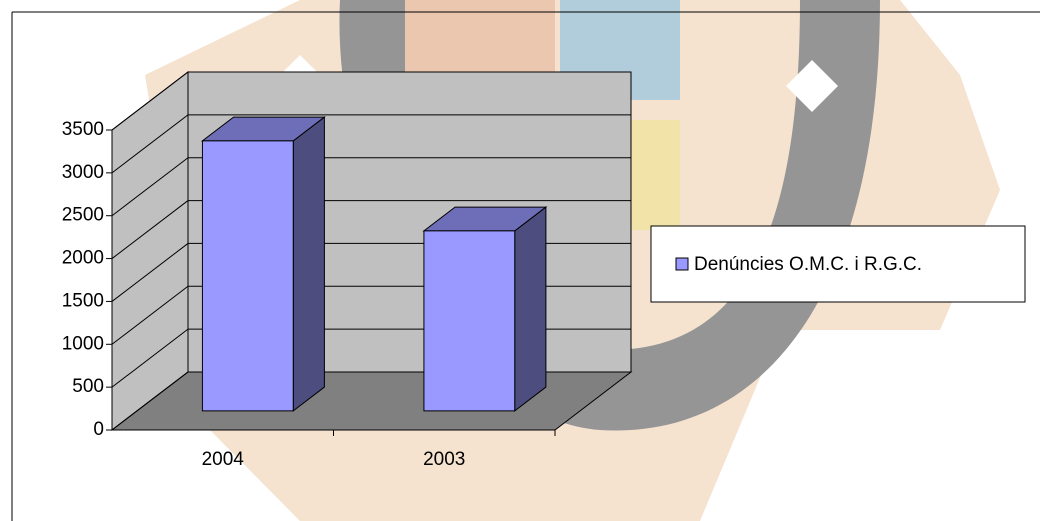 Image resolution: width=1040 pixels, height=521 pixels. Describe the element at coordinates (83, 215) in the screenshot. I see `y-tick-label: 2500` at that location.